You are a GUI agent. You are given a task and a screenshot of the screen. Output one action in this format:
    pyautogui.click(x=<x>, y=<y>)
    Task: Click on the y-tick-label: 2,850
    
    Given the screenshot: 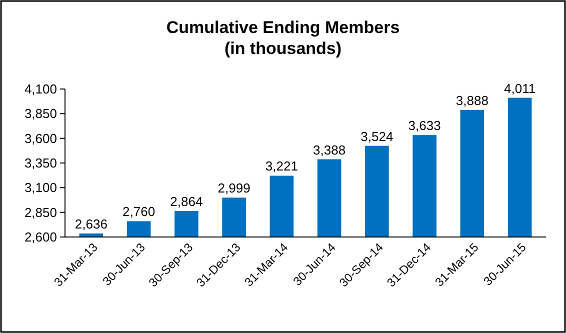 What is the action you would take?
    pyautogui.click(x=40, y=212)
    